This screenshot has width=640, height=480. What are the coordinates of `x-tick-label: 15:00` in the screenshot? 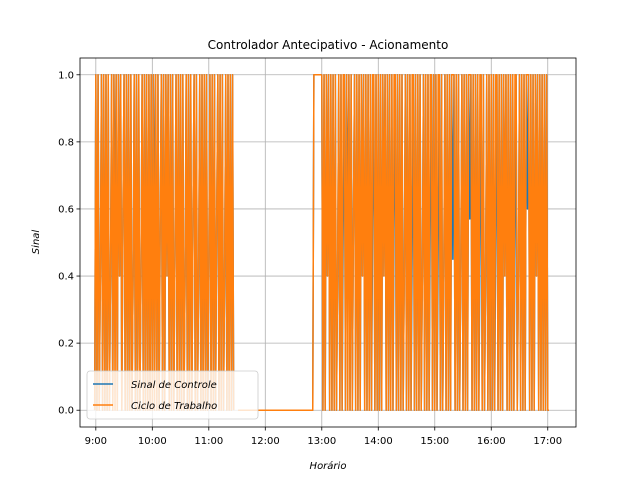 It's located at (434, 441).